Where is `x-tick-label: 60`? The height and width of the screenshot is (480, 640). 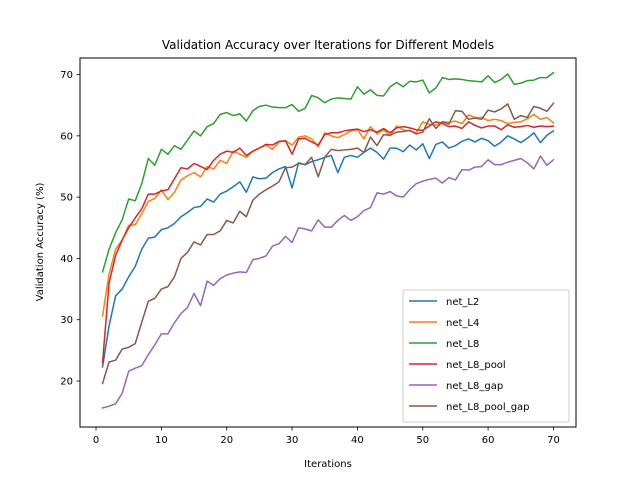
x-tick-label: 60 is located at coordinates (488, 440).